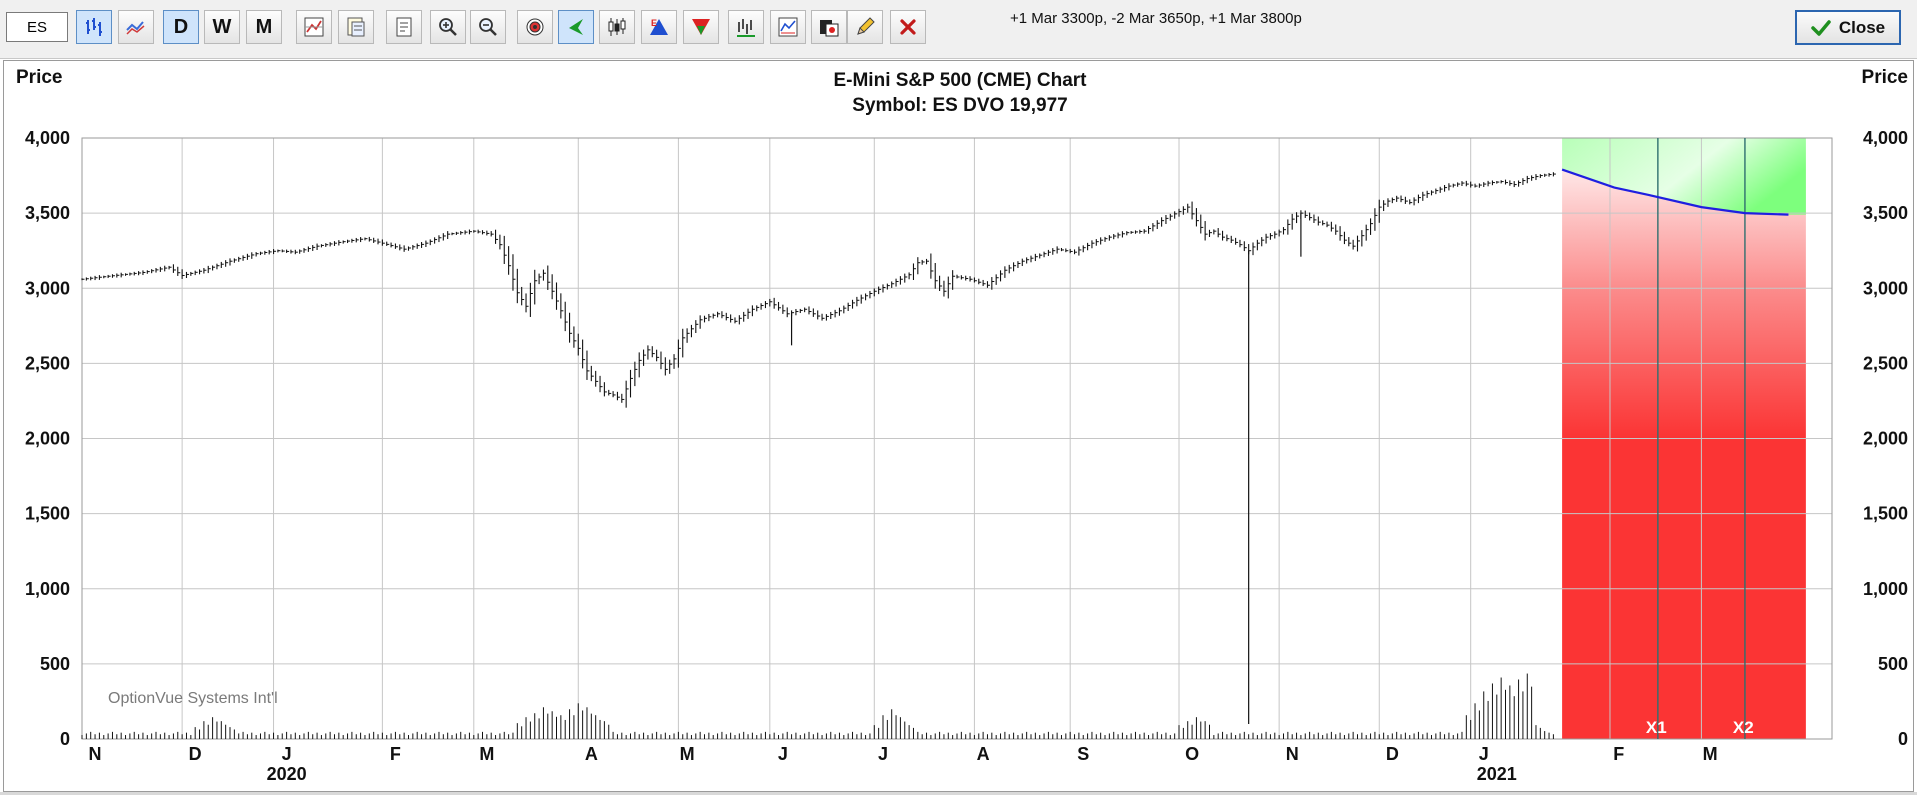 This screenshot has height=795, width=1917. What do you see at coordinates (94, 27) in the screenshot?
I see `bar-chart-icon` at bounding box center [94, 27].